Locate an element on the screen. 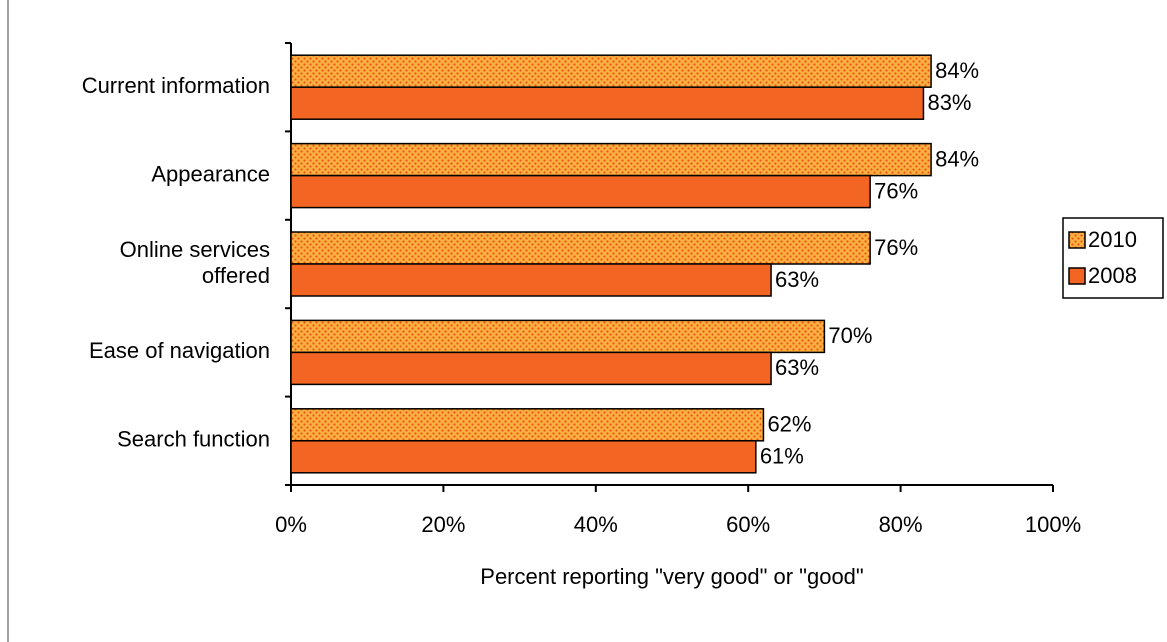 Image resolution: width=1167 pixels, height=642 pixels. legend-label: 2008 is located at coordinates (1112, 275).